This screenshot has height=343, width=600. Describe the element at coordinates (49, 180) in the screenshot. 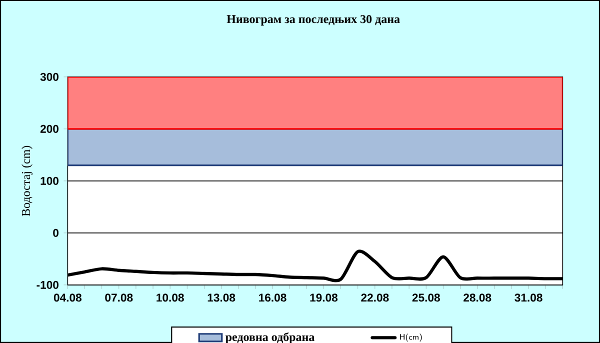

I see `y-tick-label: 100` at that location.